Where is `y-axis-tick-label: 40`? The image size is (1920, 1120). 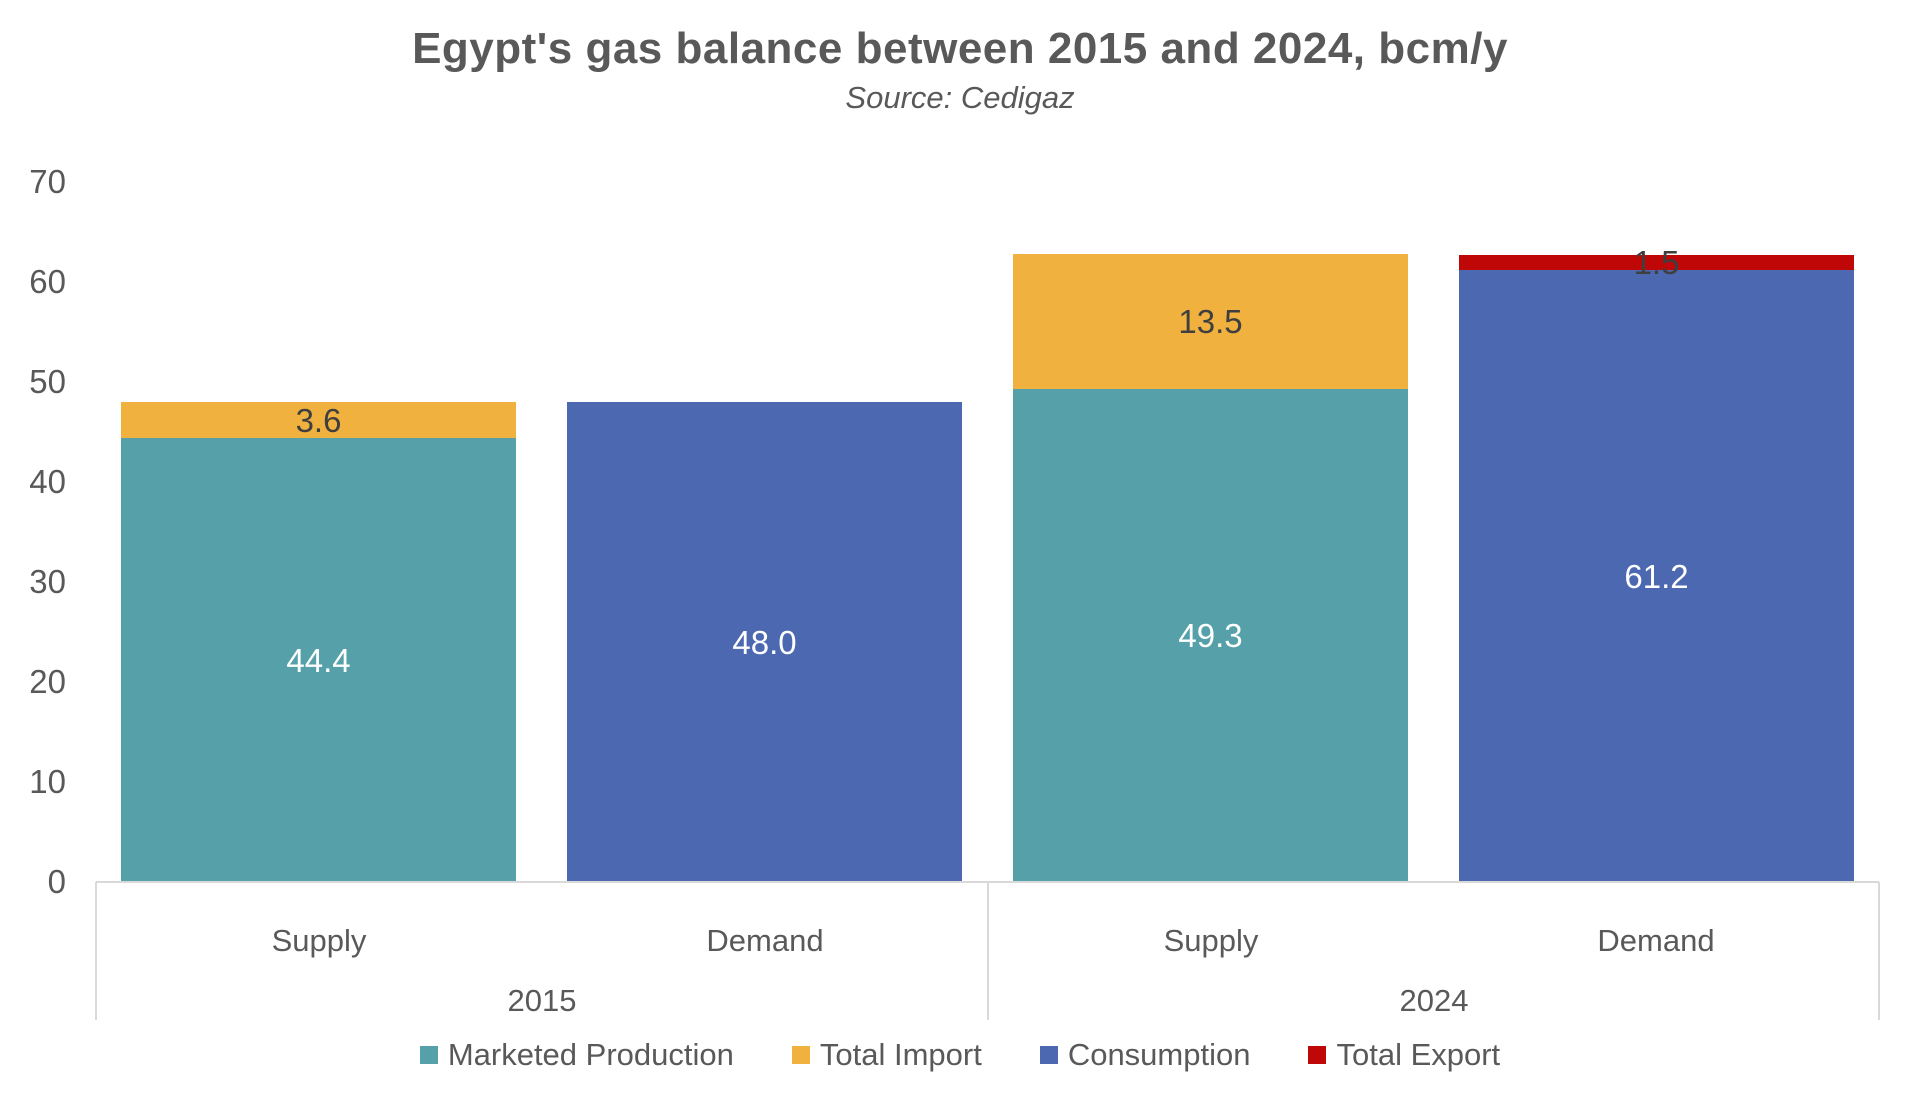 y-axis-tick-label: 40 is located at coordinates (47, 481).